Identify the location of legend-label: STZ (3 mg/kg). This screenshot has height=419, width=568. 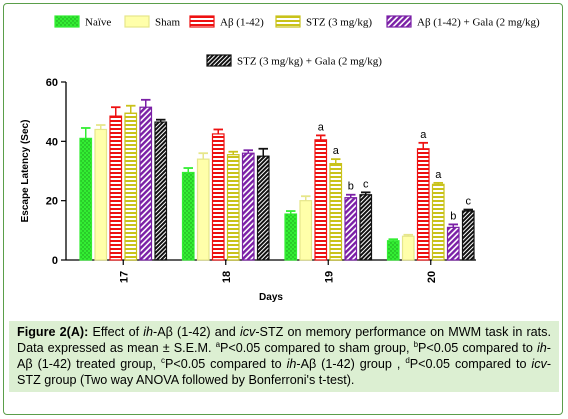
(339, 23).